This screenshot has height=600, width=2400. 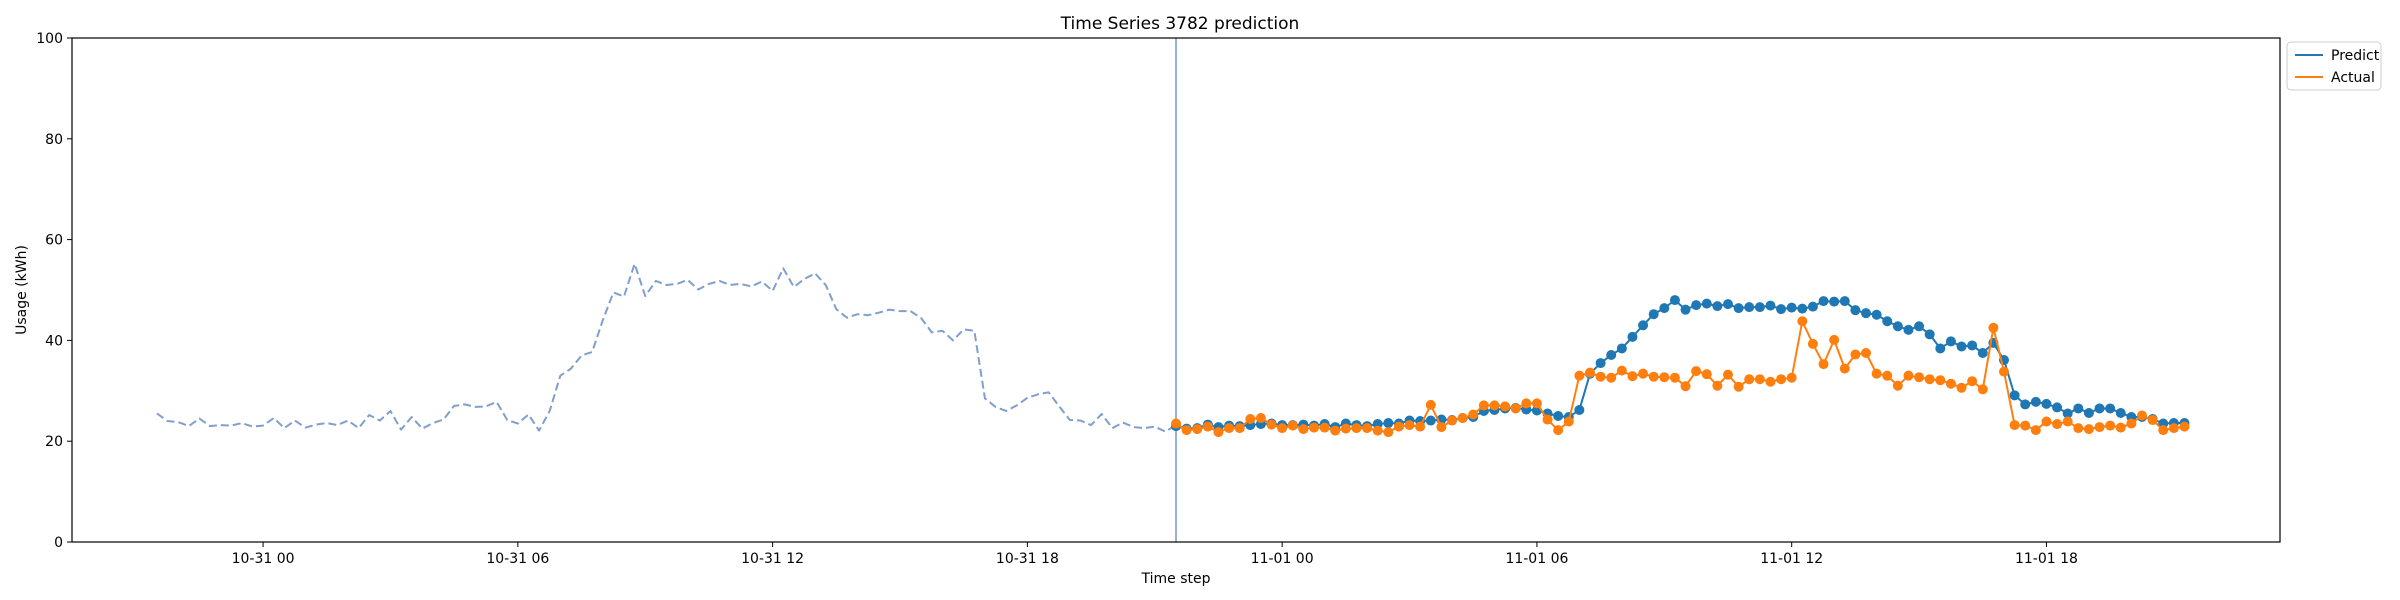 What do you see at coordinates (54, 140) in the screenshot?
I see `y-tick-label: 80` at bounding box center [54, 140].